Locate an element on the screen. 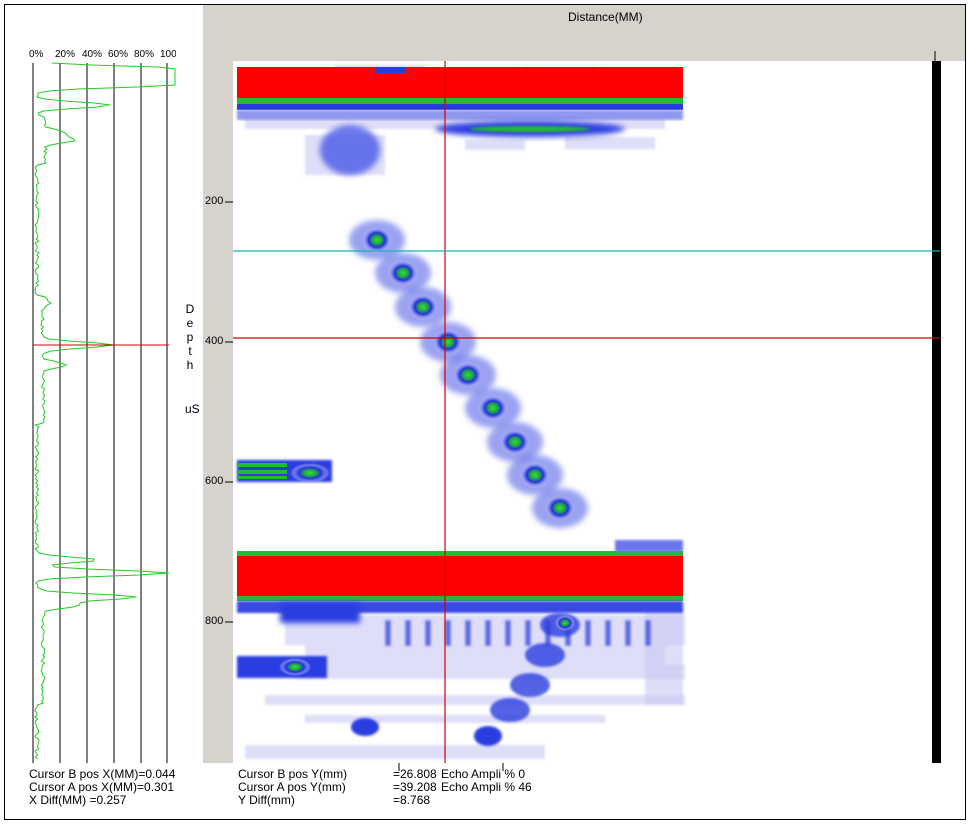  pct-tick-0: 0% is located at coordinates (36, 54).